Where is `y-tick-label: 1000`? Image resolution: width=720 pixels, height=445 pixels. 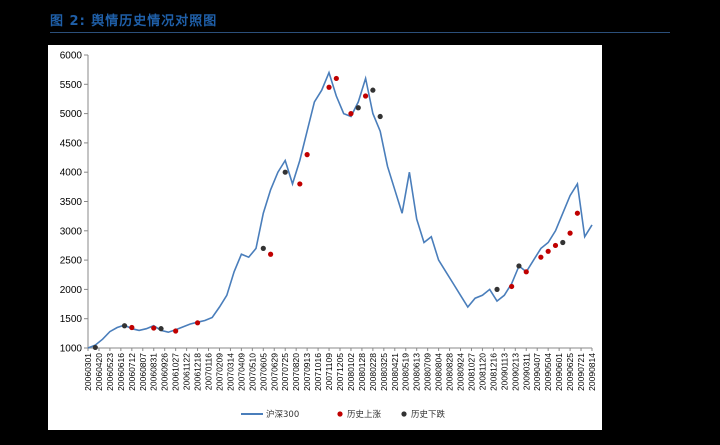 y-tick-label: 1000 is located at coordinates (71, 349).